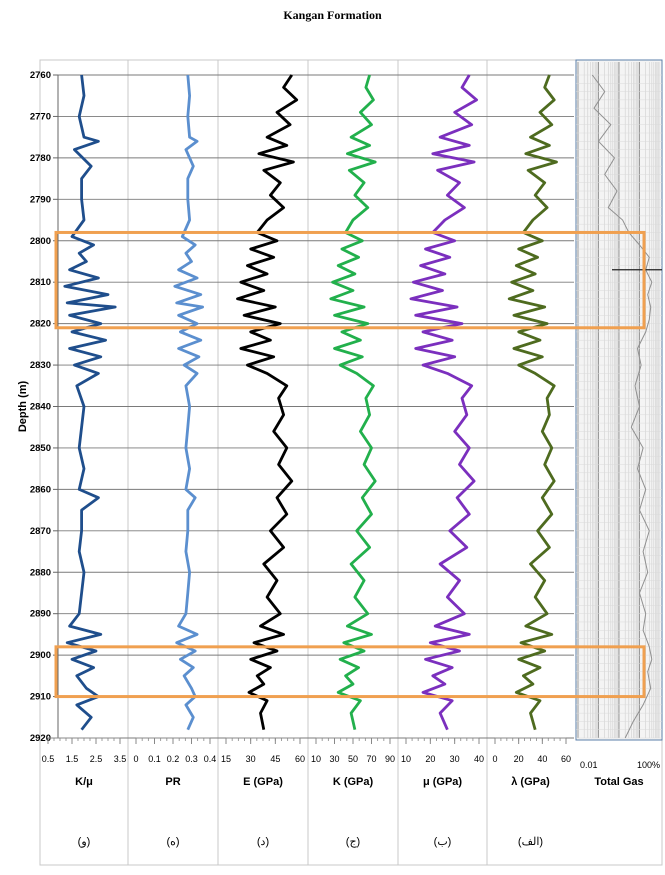 This screenshot has height=875, width=665. What do you see at coordinates (40, 75) in the screenshot?
I see `depth-tick-label: 2760` at bounding box center [40, 75].